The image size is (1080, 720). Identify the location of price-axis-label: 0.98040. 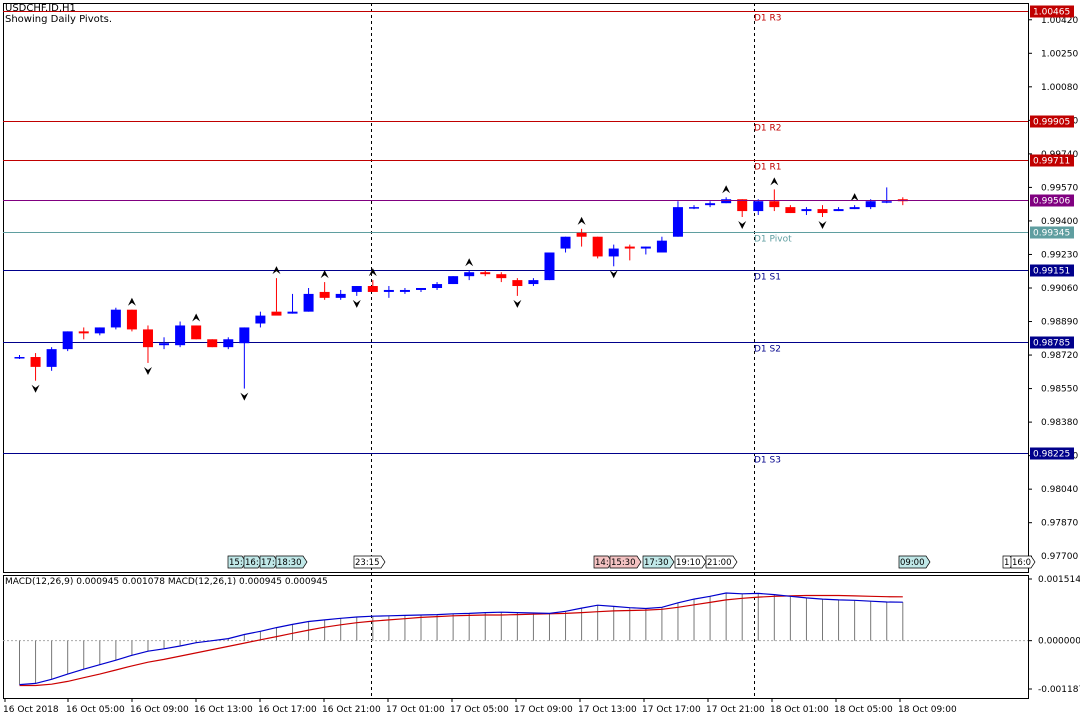
(1059, 490).